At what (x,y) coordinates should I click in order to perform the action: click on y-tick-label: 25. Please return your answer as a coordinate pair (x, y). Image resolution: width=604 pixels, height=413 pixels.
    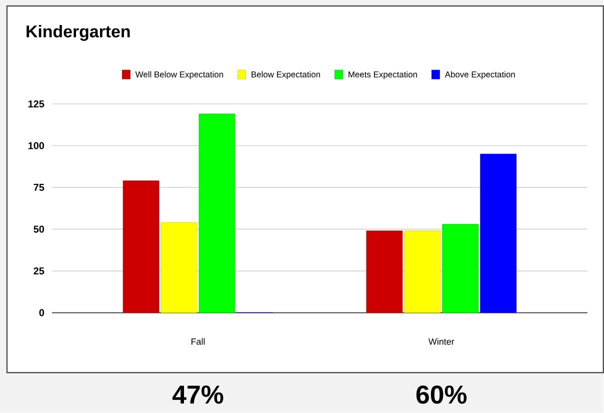
    Looking at the image, I should click on (39, 271).